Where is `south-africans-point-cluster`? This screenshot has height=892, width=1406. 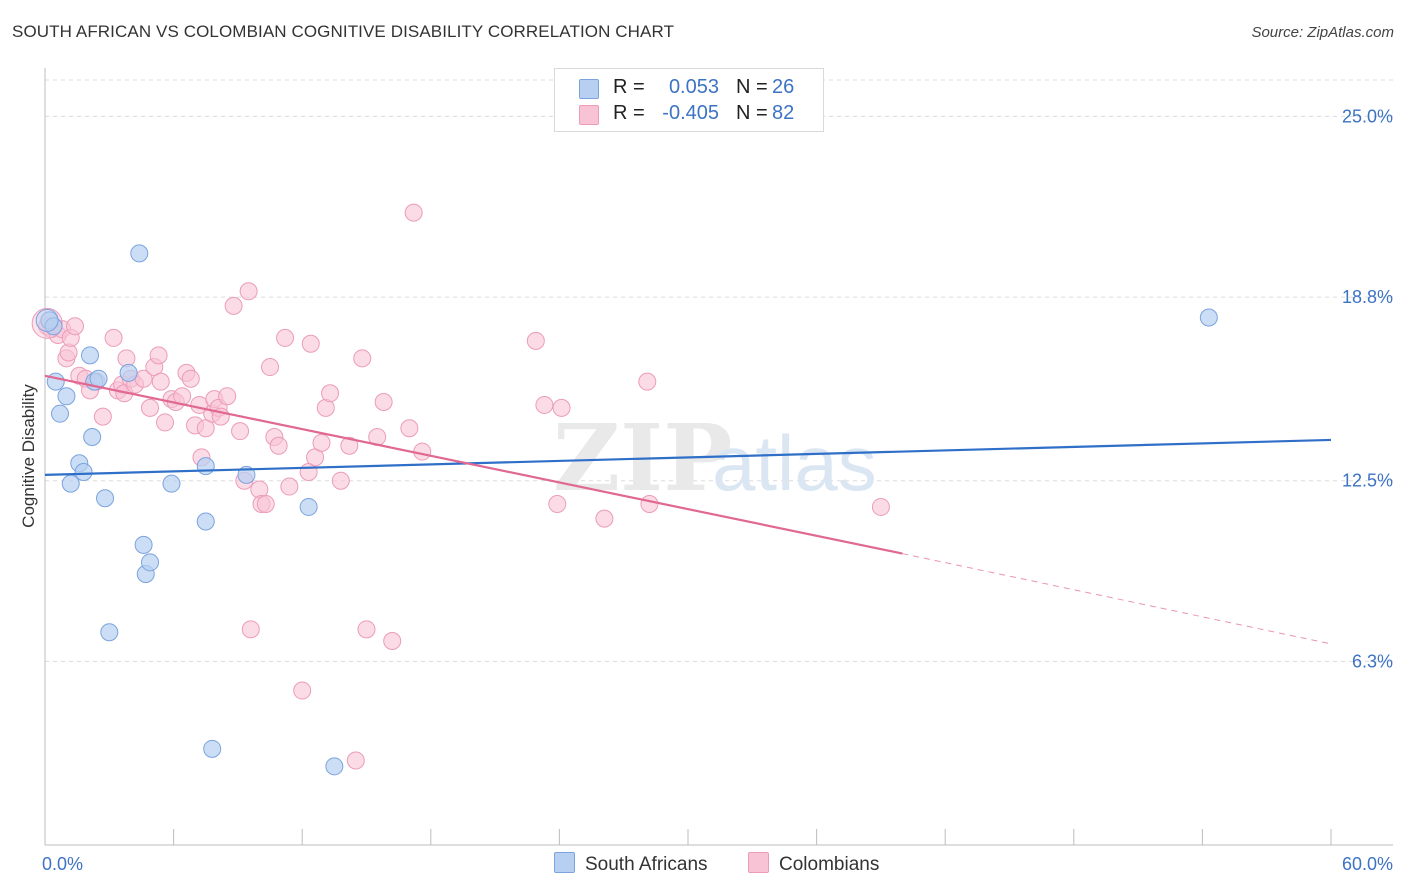
south-africans-point-cluster is located at coordinates (47, 320).